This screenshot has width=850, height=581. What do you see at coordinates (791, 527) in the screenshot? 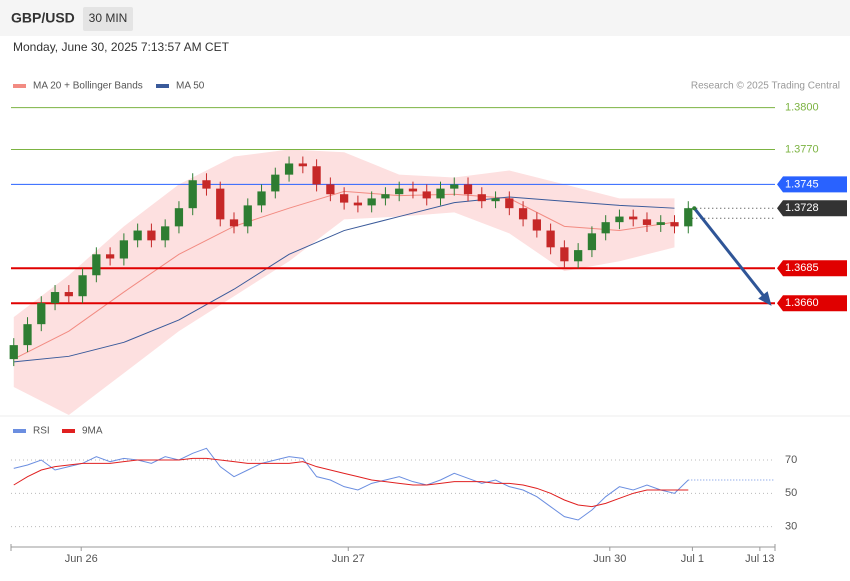
I see `y-tick-label: 30` at bounding box center [791, 527].